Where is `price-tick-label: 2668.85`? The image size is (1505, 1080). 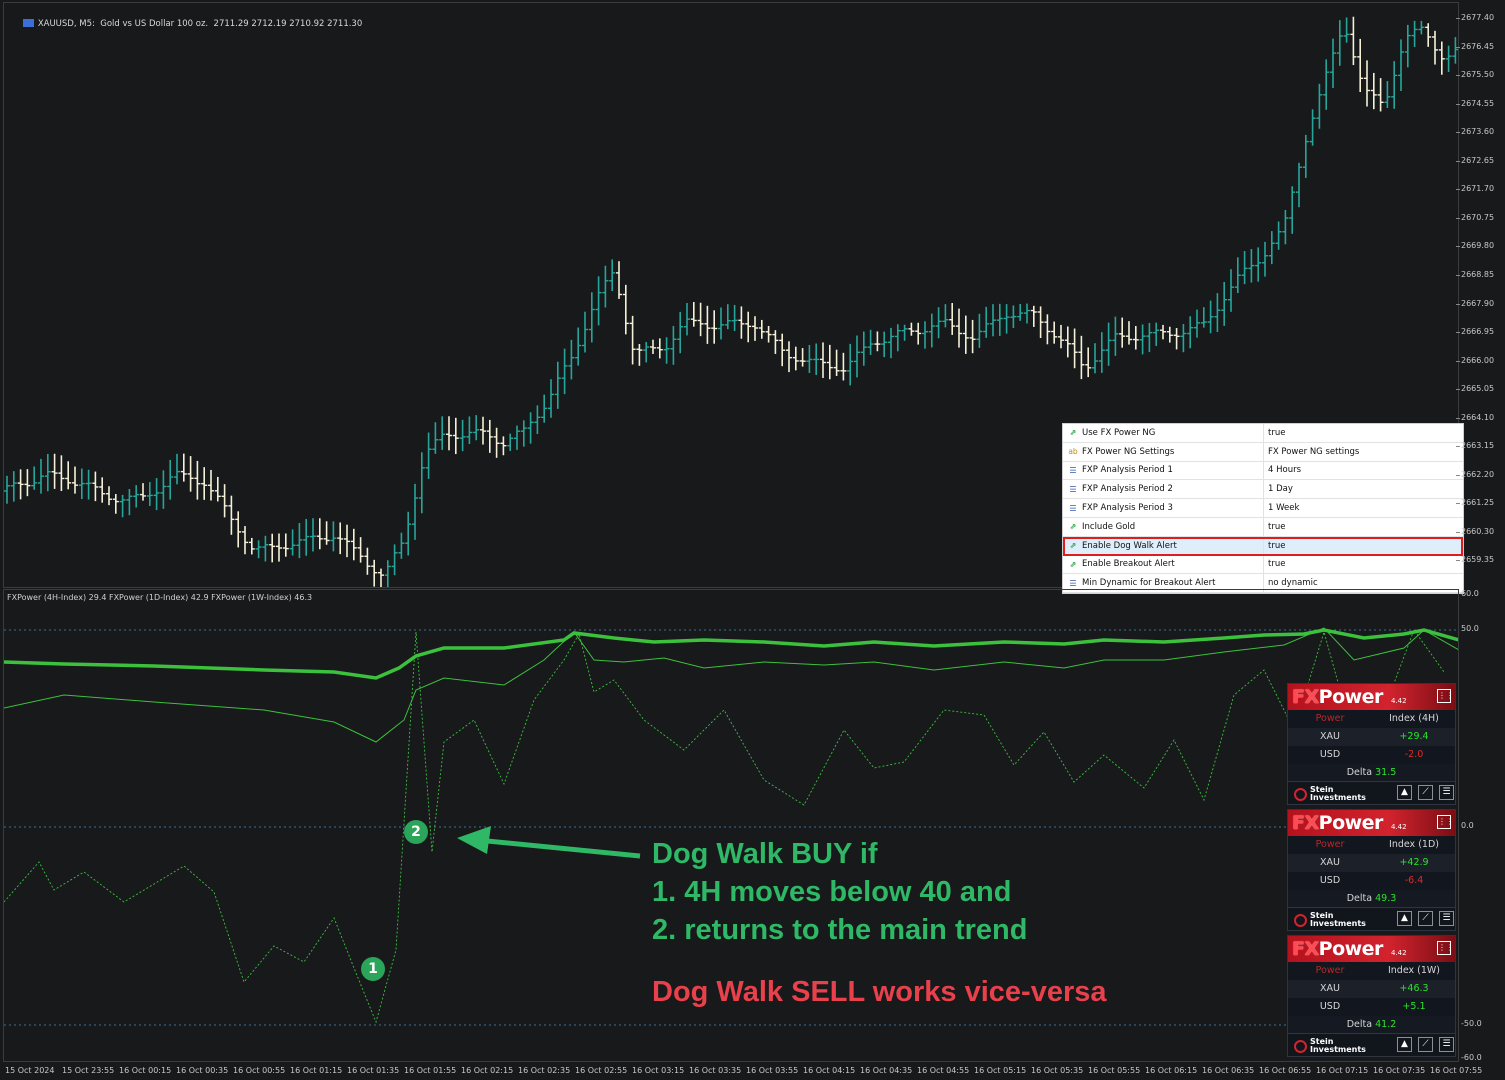
price-tick-label: 2668.85 is located at coordinates (1478, 274).